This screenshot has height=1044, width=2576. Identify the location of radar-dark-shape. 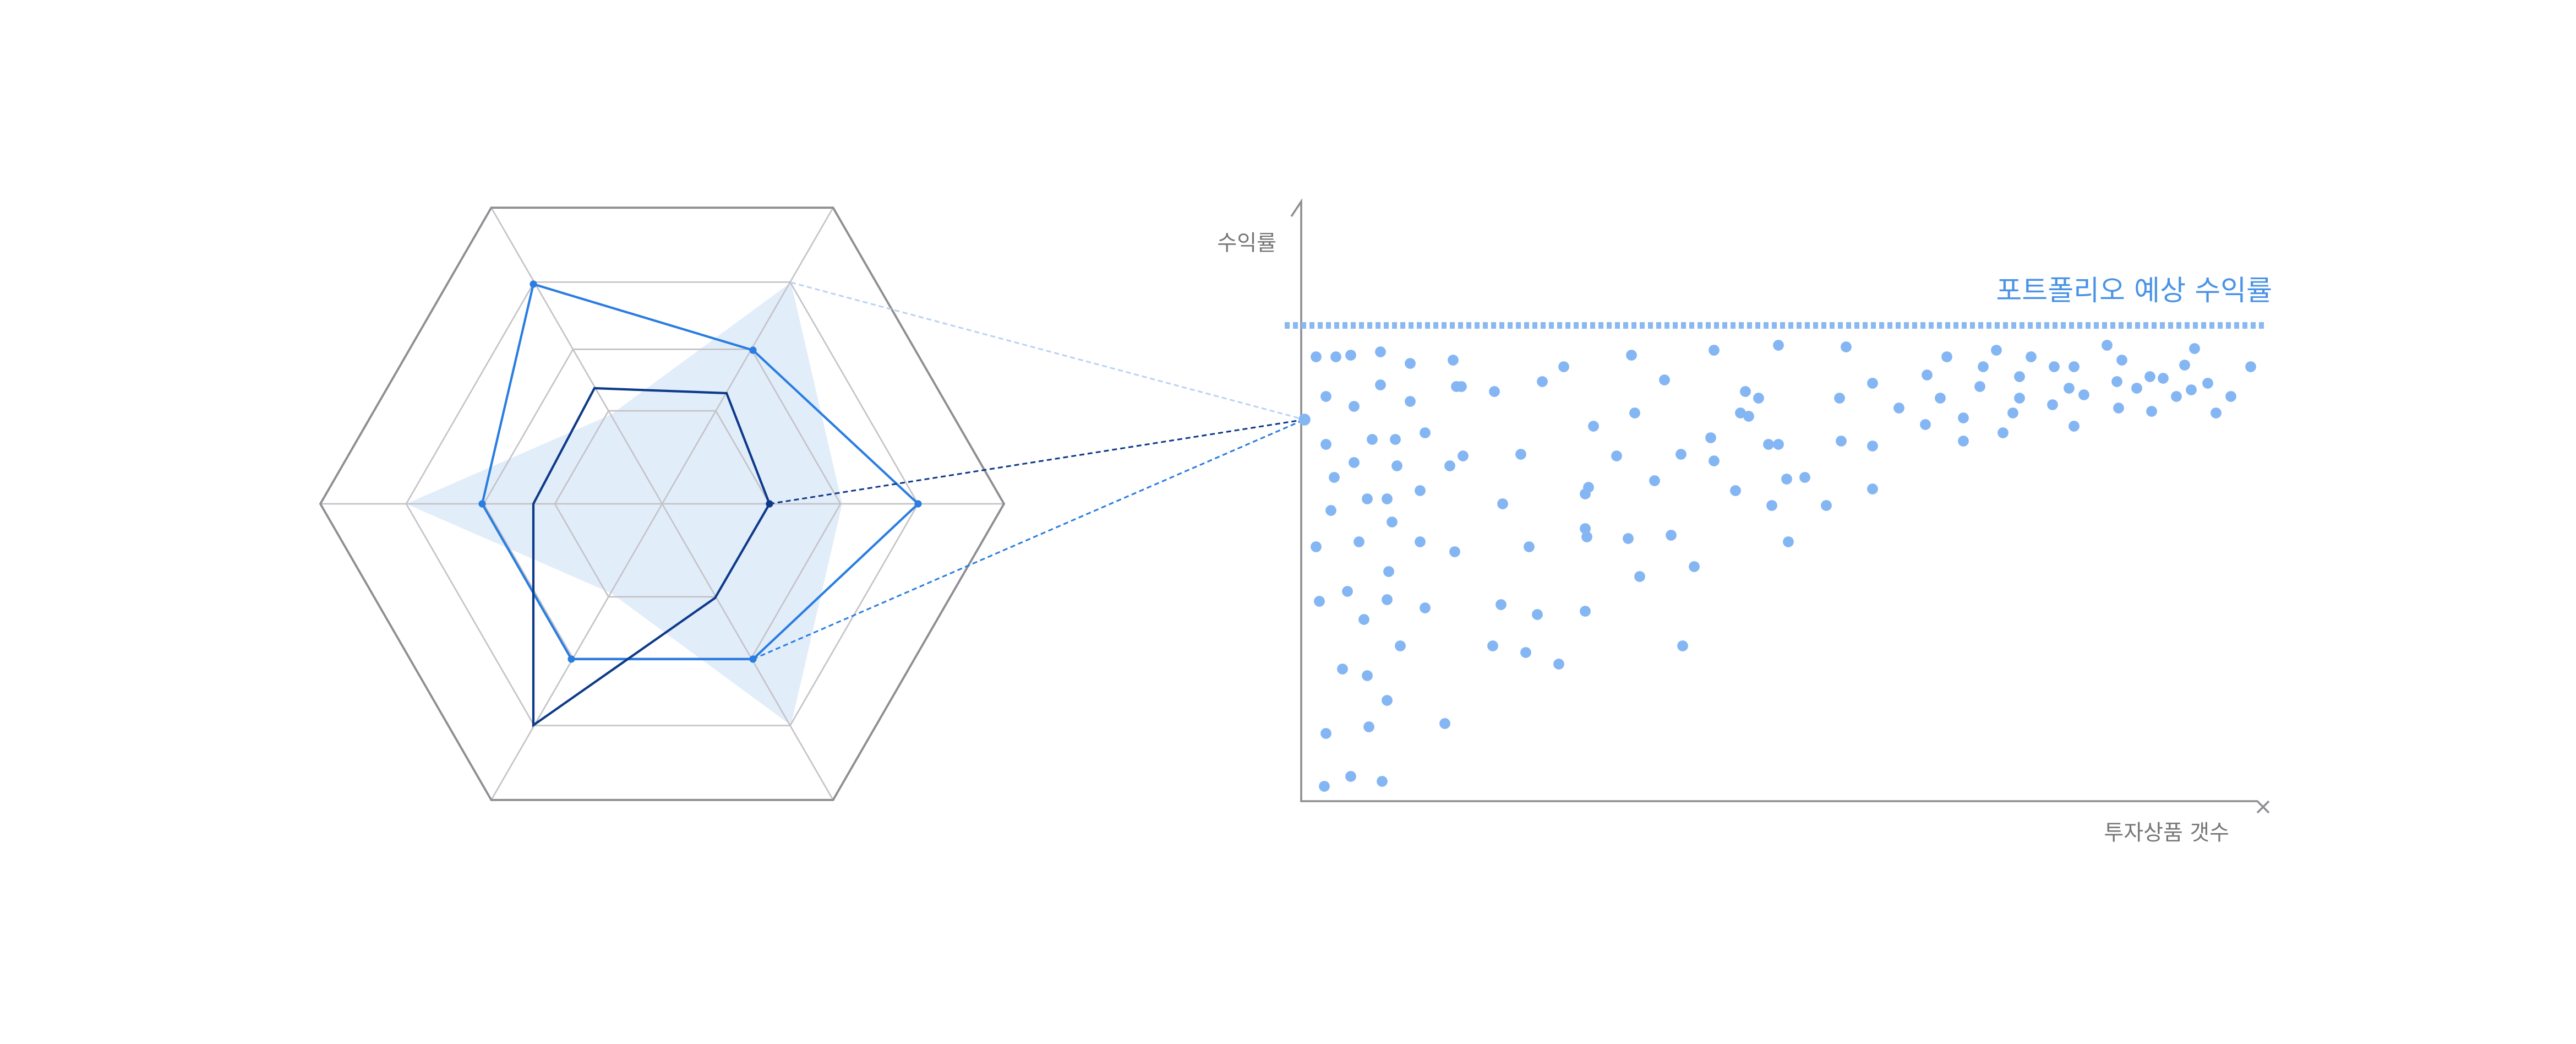
(652, 557).